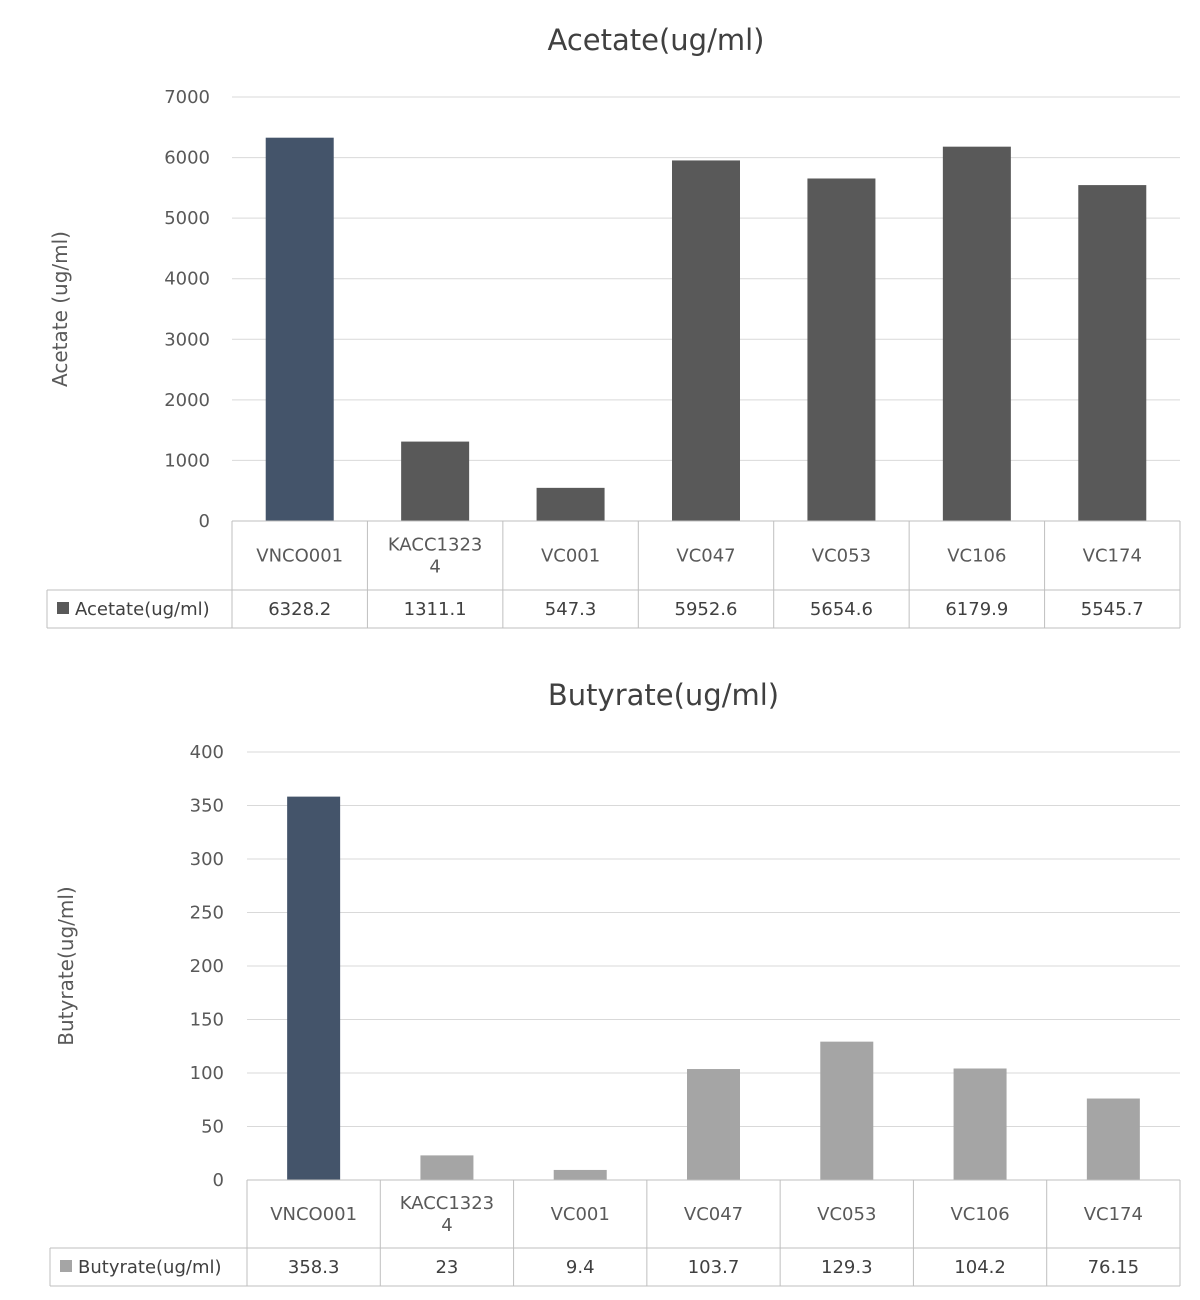 The width and height of the screenshot is (1200, 1300). What do you see at coordinates (187, 218) in the screenshot?
I see `y-tick-label: 5000` at bounding box center [187, 218].